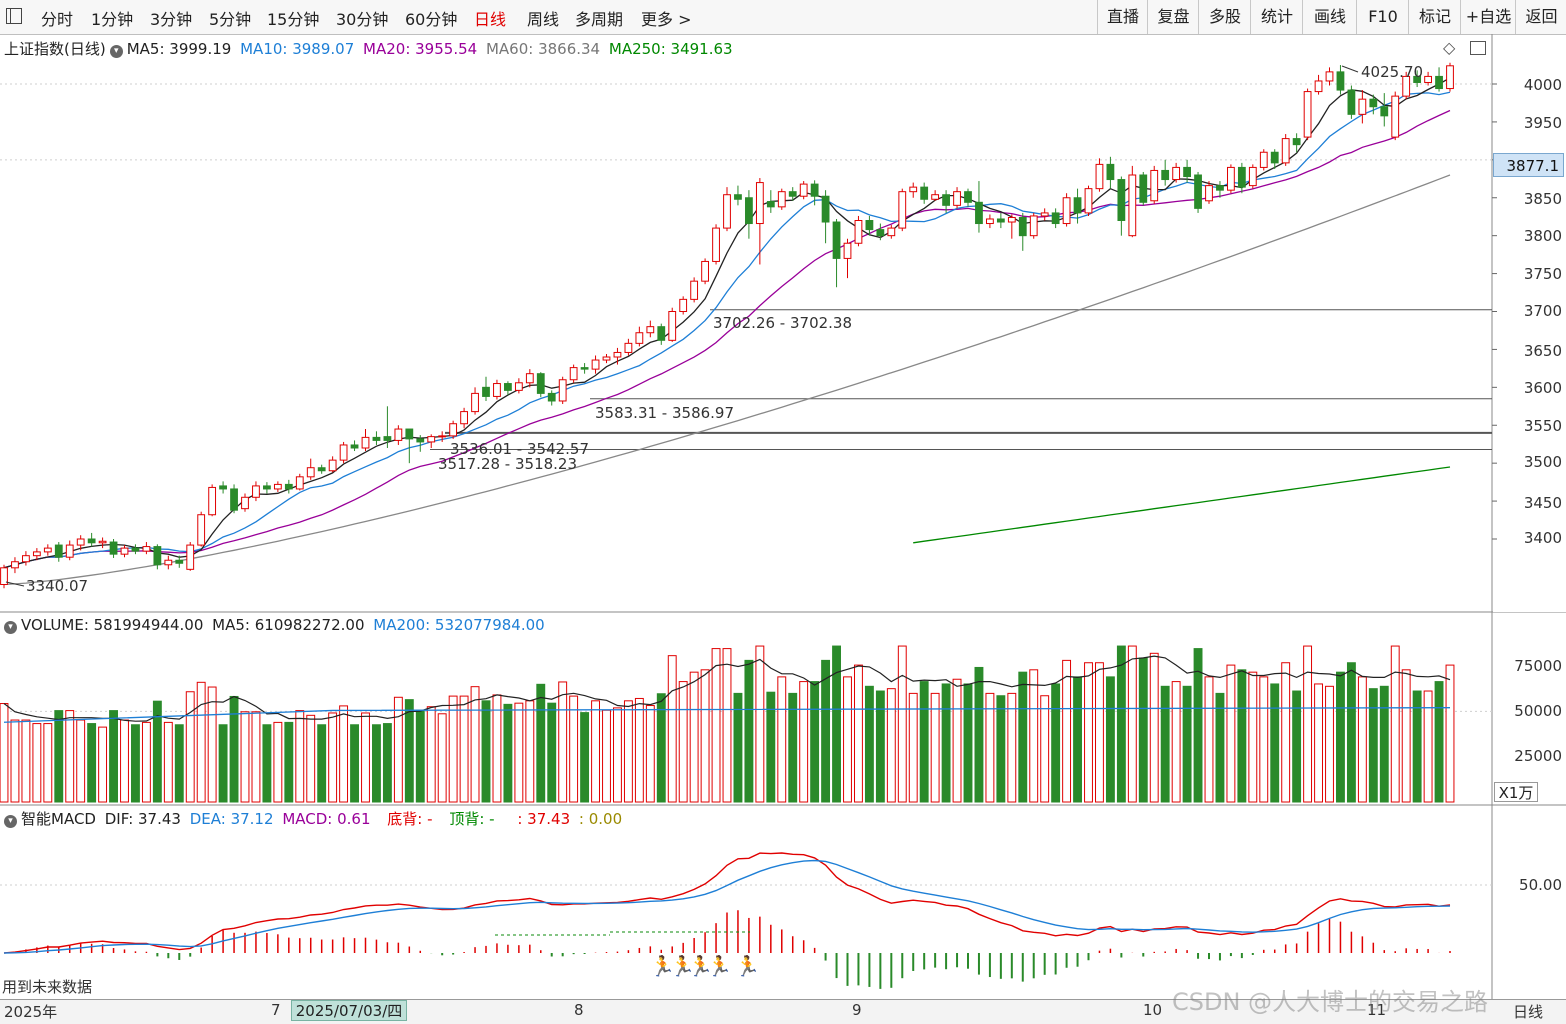 This screenshot has width=1566, height=1024. What do you see at coordinates (112, 19) in the screenshot?
I see `period-tab-1min: 1分钟` at bounding box center [112, 19].